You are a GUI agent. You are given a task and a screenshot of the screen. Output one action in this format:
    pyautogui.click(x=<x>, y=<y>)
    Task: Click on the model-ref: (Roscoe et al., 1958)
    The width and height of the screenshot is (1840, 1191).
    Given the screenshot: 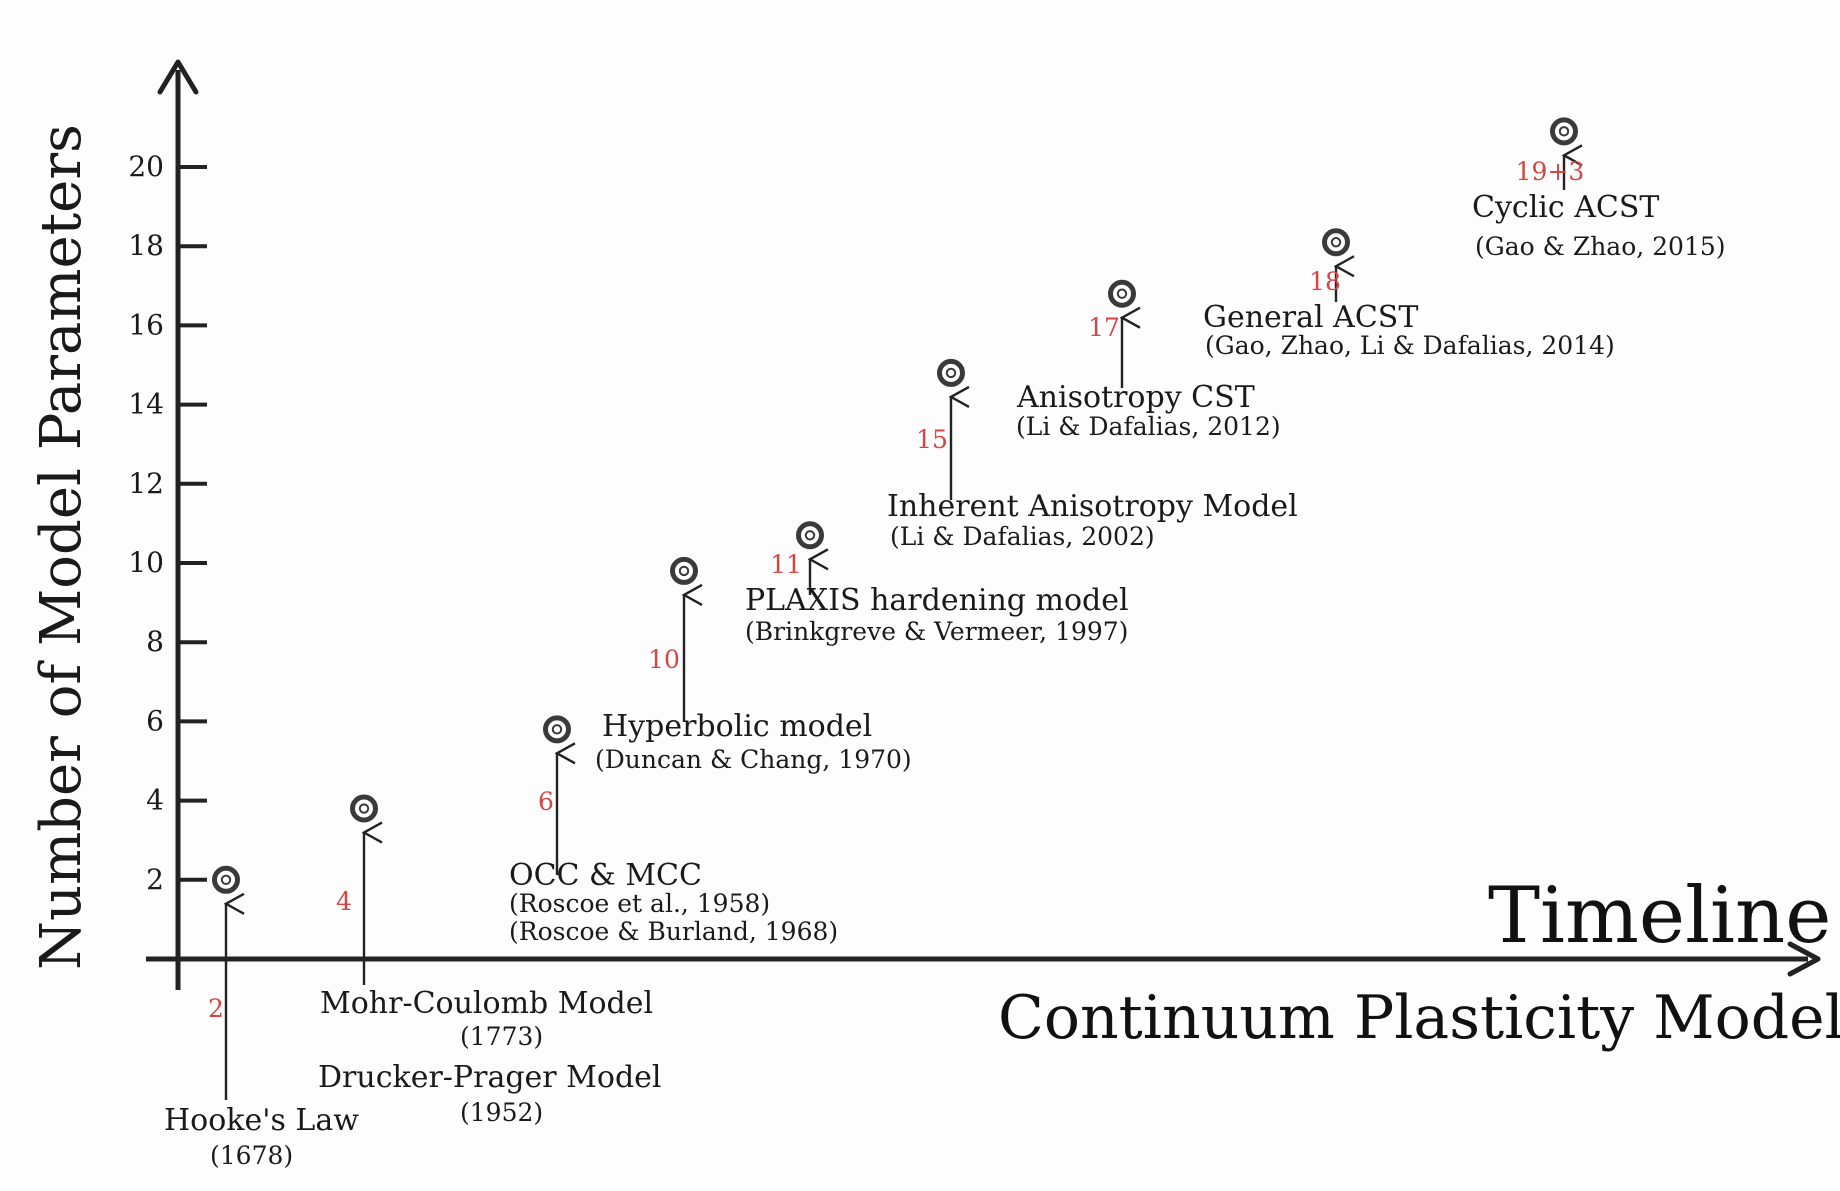 What is the action you would take?
    pyautogui.click(x=639, y=903)
    